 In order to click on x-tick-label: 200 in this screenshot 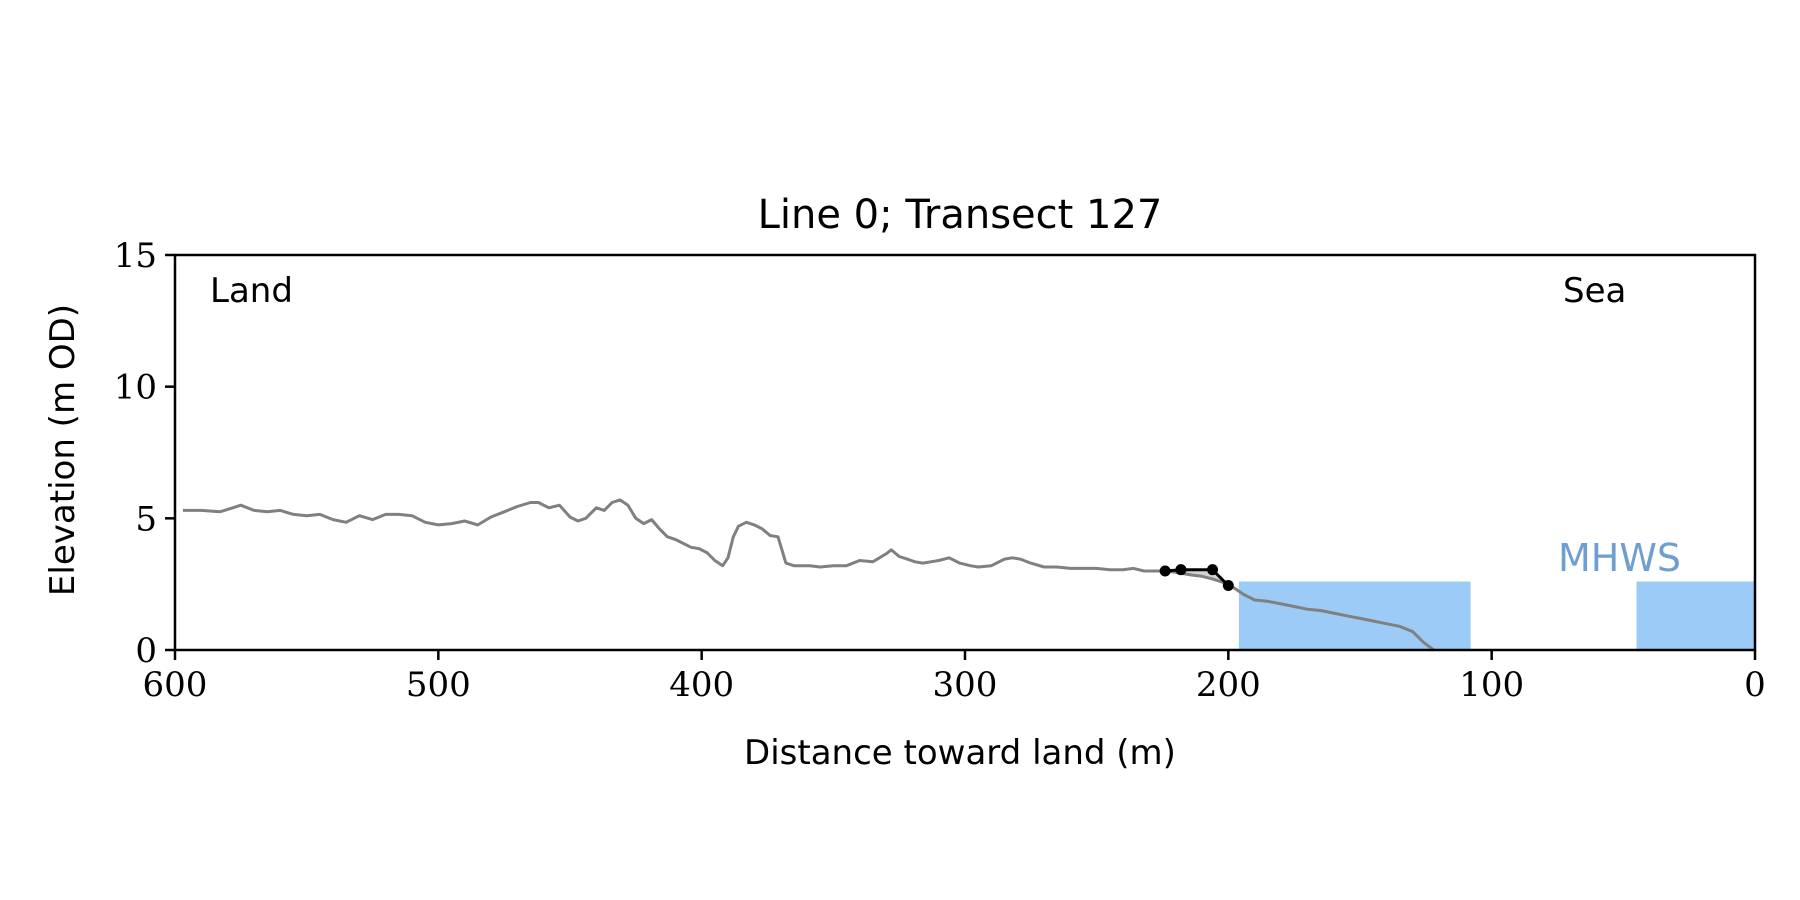, I will do `click(1228, 685)`.